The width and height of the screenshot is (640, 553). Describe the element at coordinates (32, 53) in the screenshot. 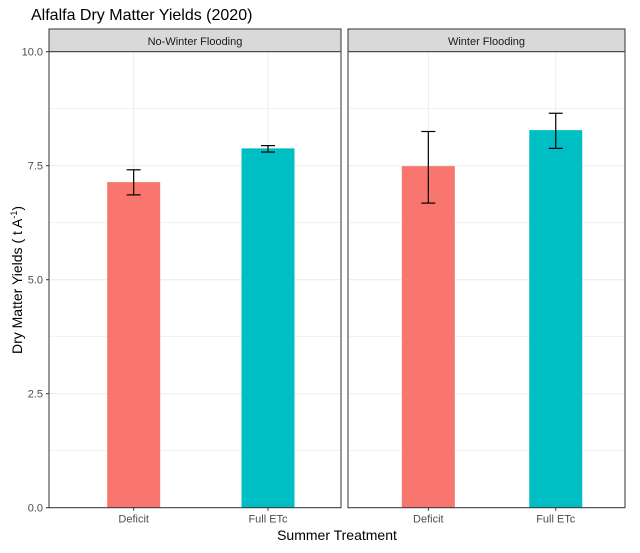

I see `y-tick-label: 10.0` at that location.